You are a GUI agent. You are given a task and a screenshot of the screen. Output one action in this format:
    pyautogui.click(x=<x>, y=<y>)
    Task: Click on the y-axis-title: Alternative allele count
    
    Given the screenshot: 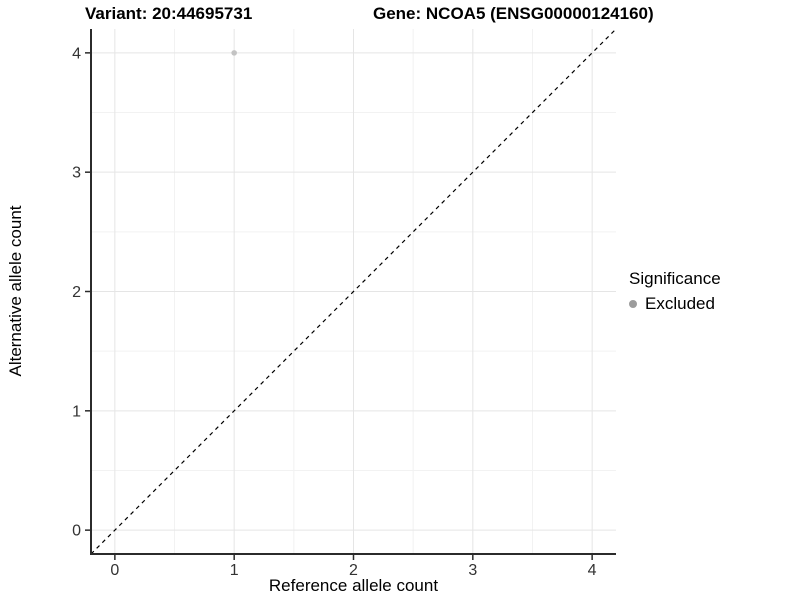 What is the action you would take?
    pyautogui.click(x=15, y=291)
    